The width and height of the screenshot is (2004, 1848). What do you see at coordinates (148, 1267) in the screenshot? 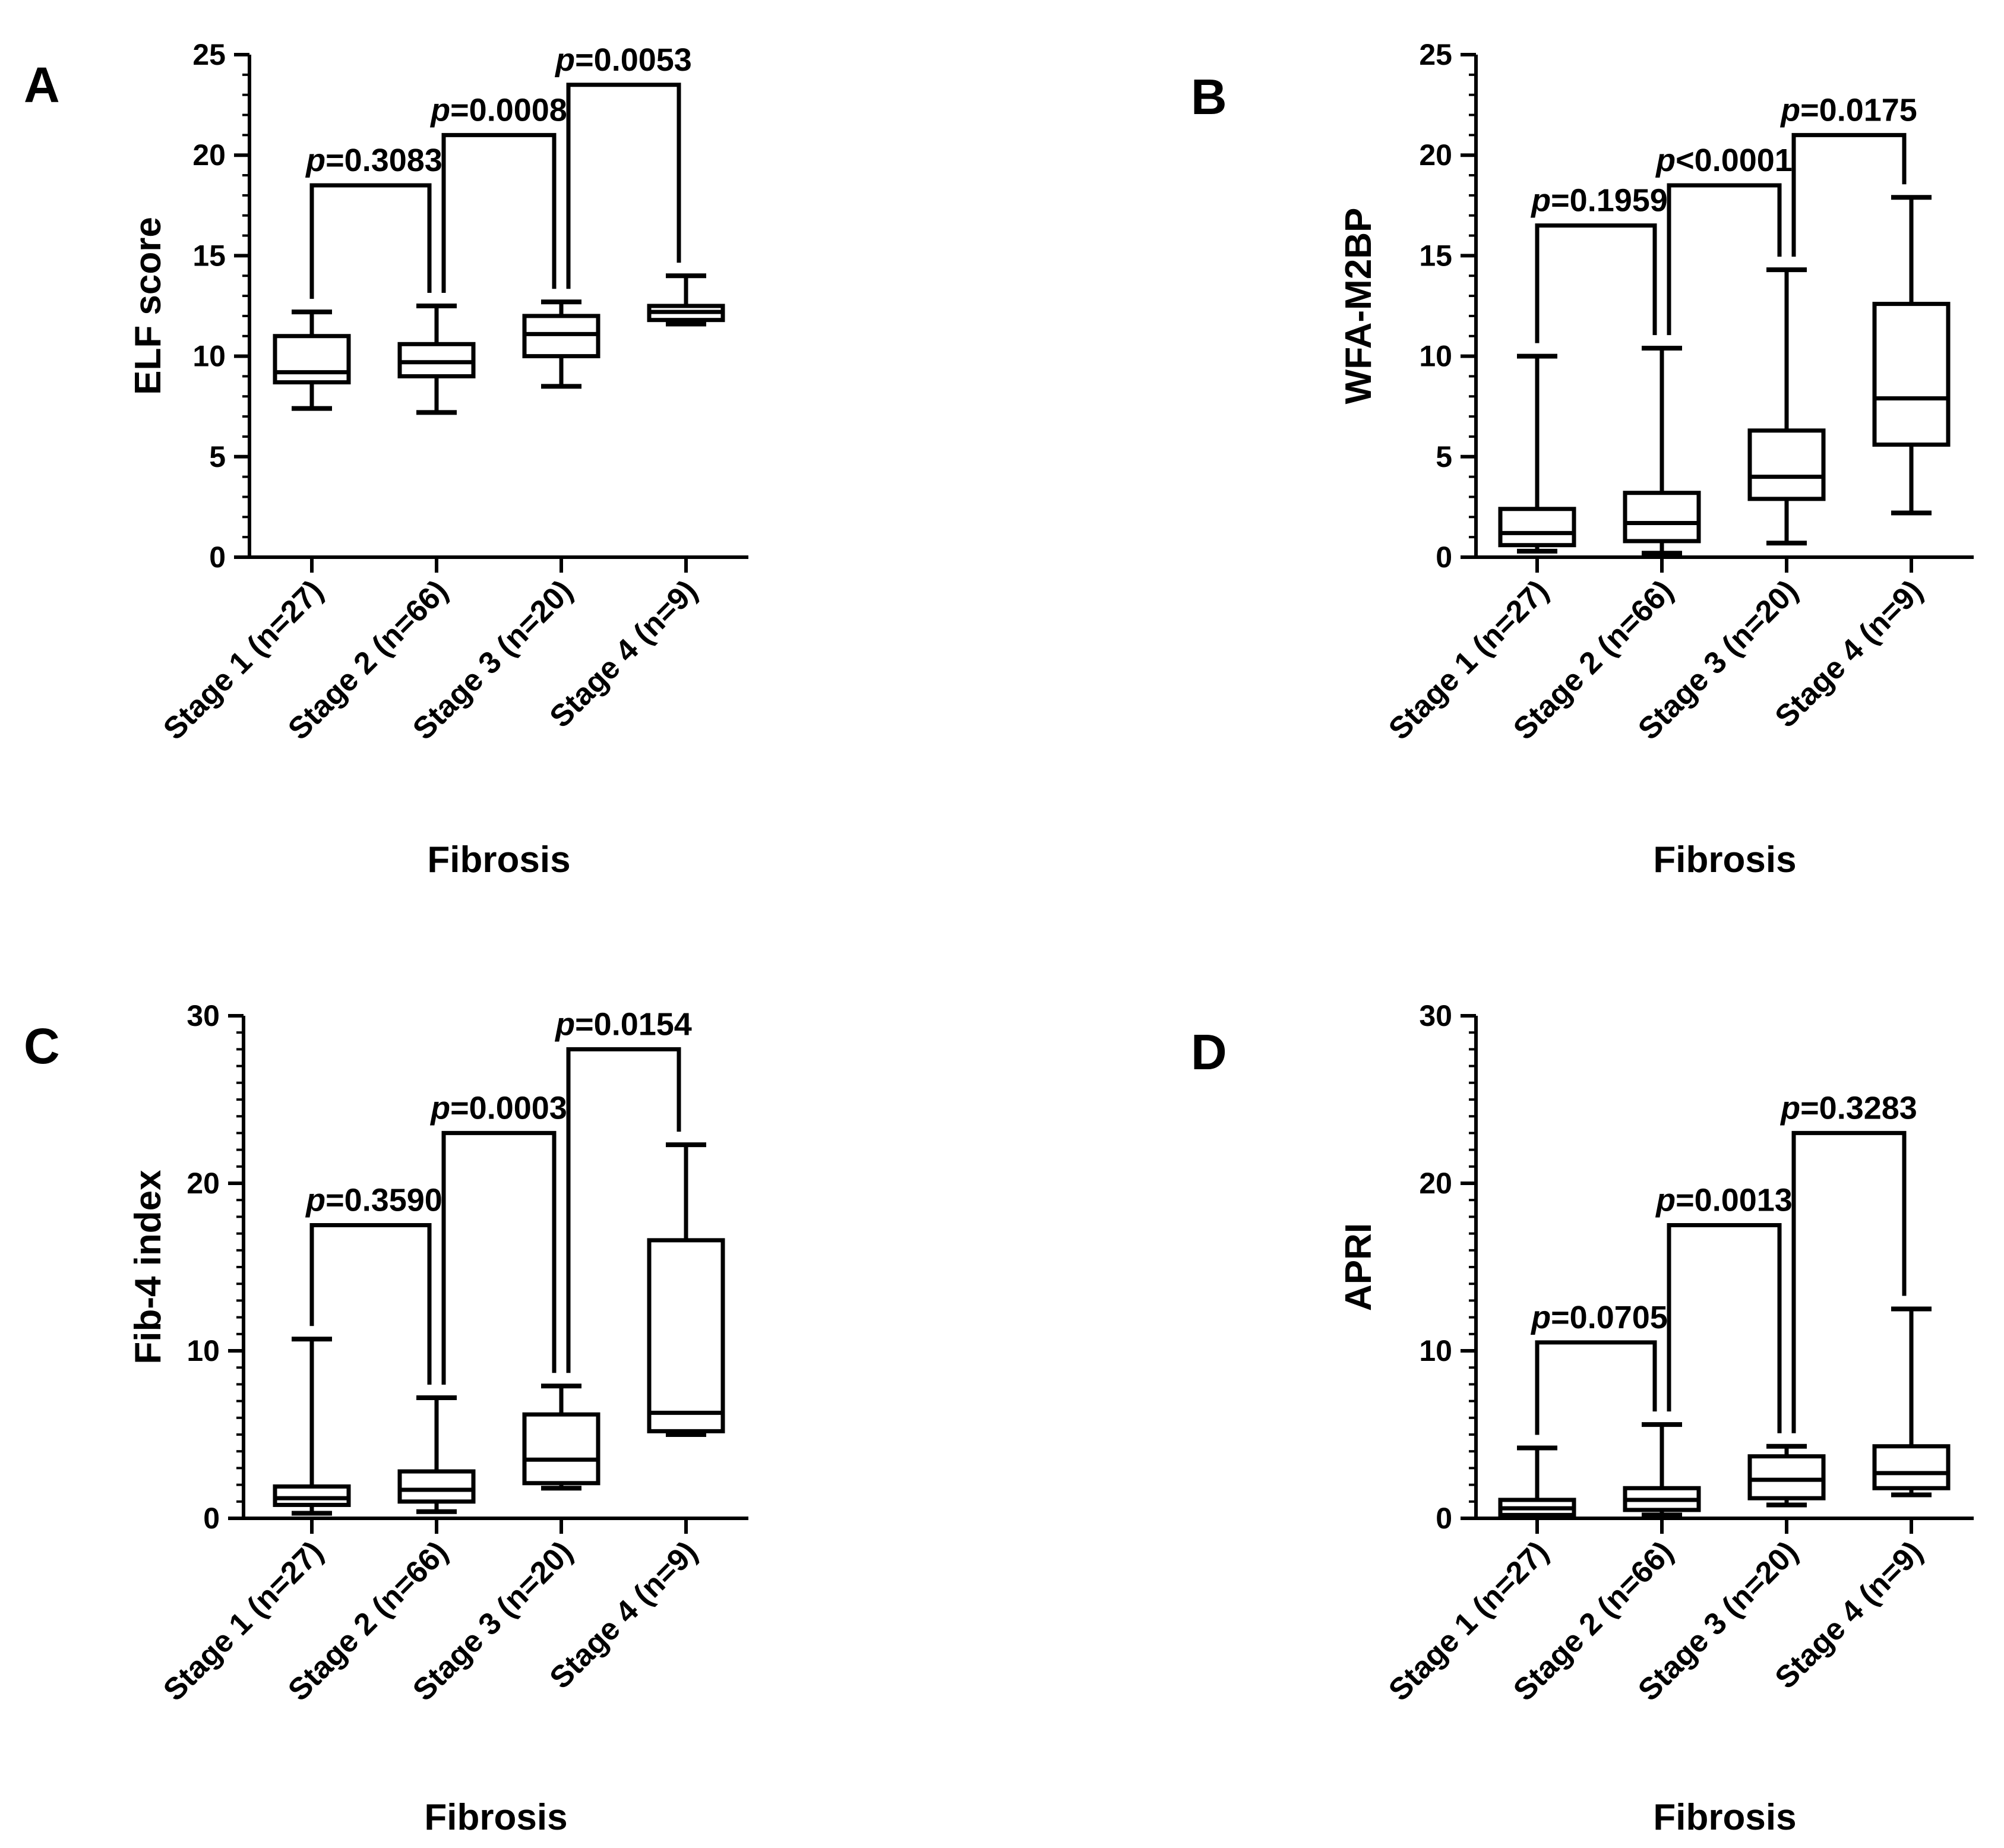
I see `y-axis-title: Fib-4 index` at bounding box center [148, 1267].